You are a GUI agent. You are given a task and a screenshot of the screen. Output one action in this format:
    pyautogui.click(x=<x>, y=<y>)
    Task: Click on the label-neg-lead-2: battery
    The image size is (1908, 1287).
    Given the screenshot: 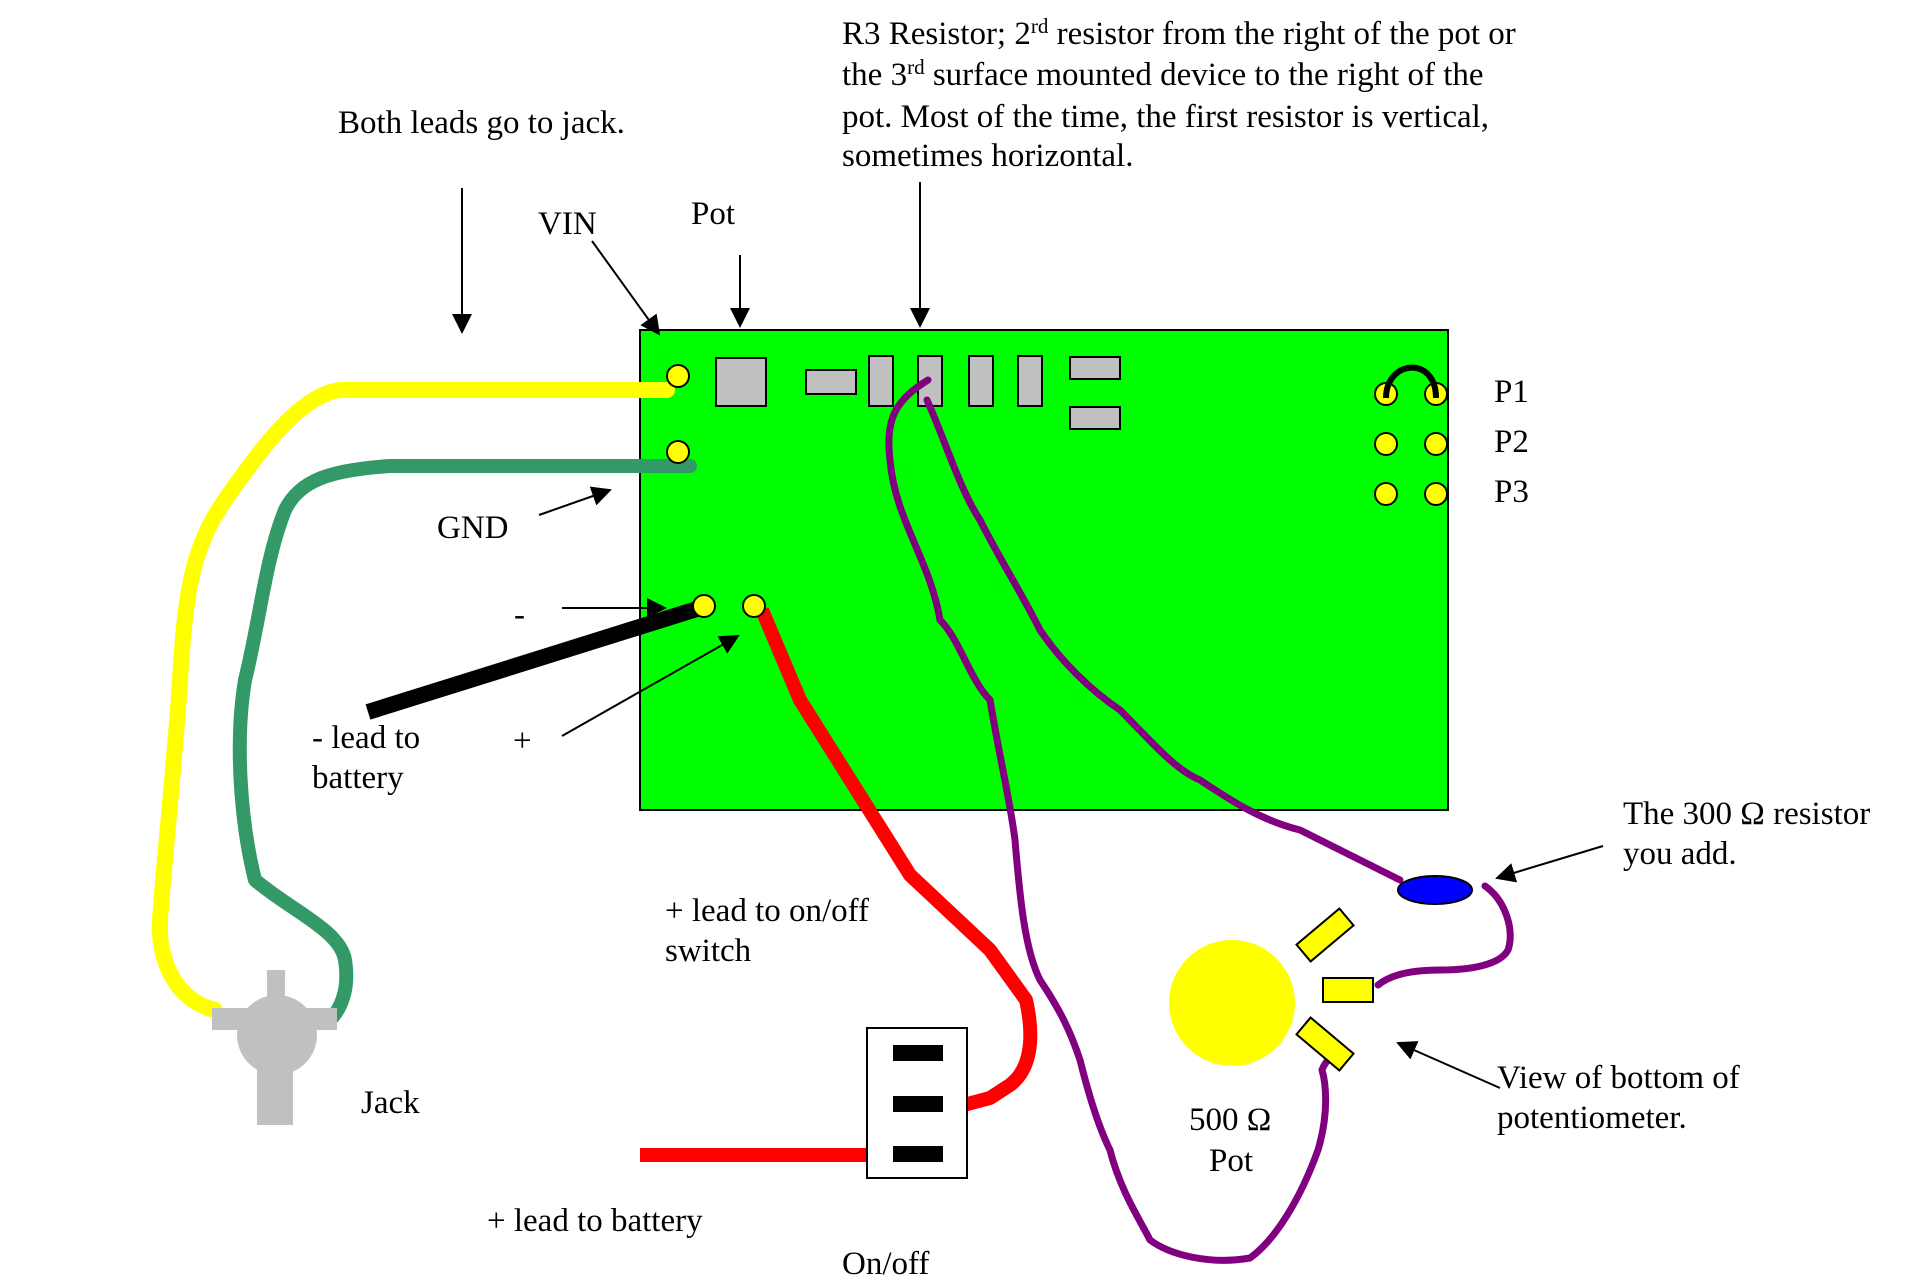 What is the action you would take?
    pyautogui.click(x=358, y=778)
    